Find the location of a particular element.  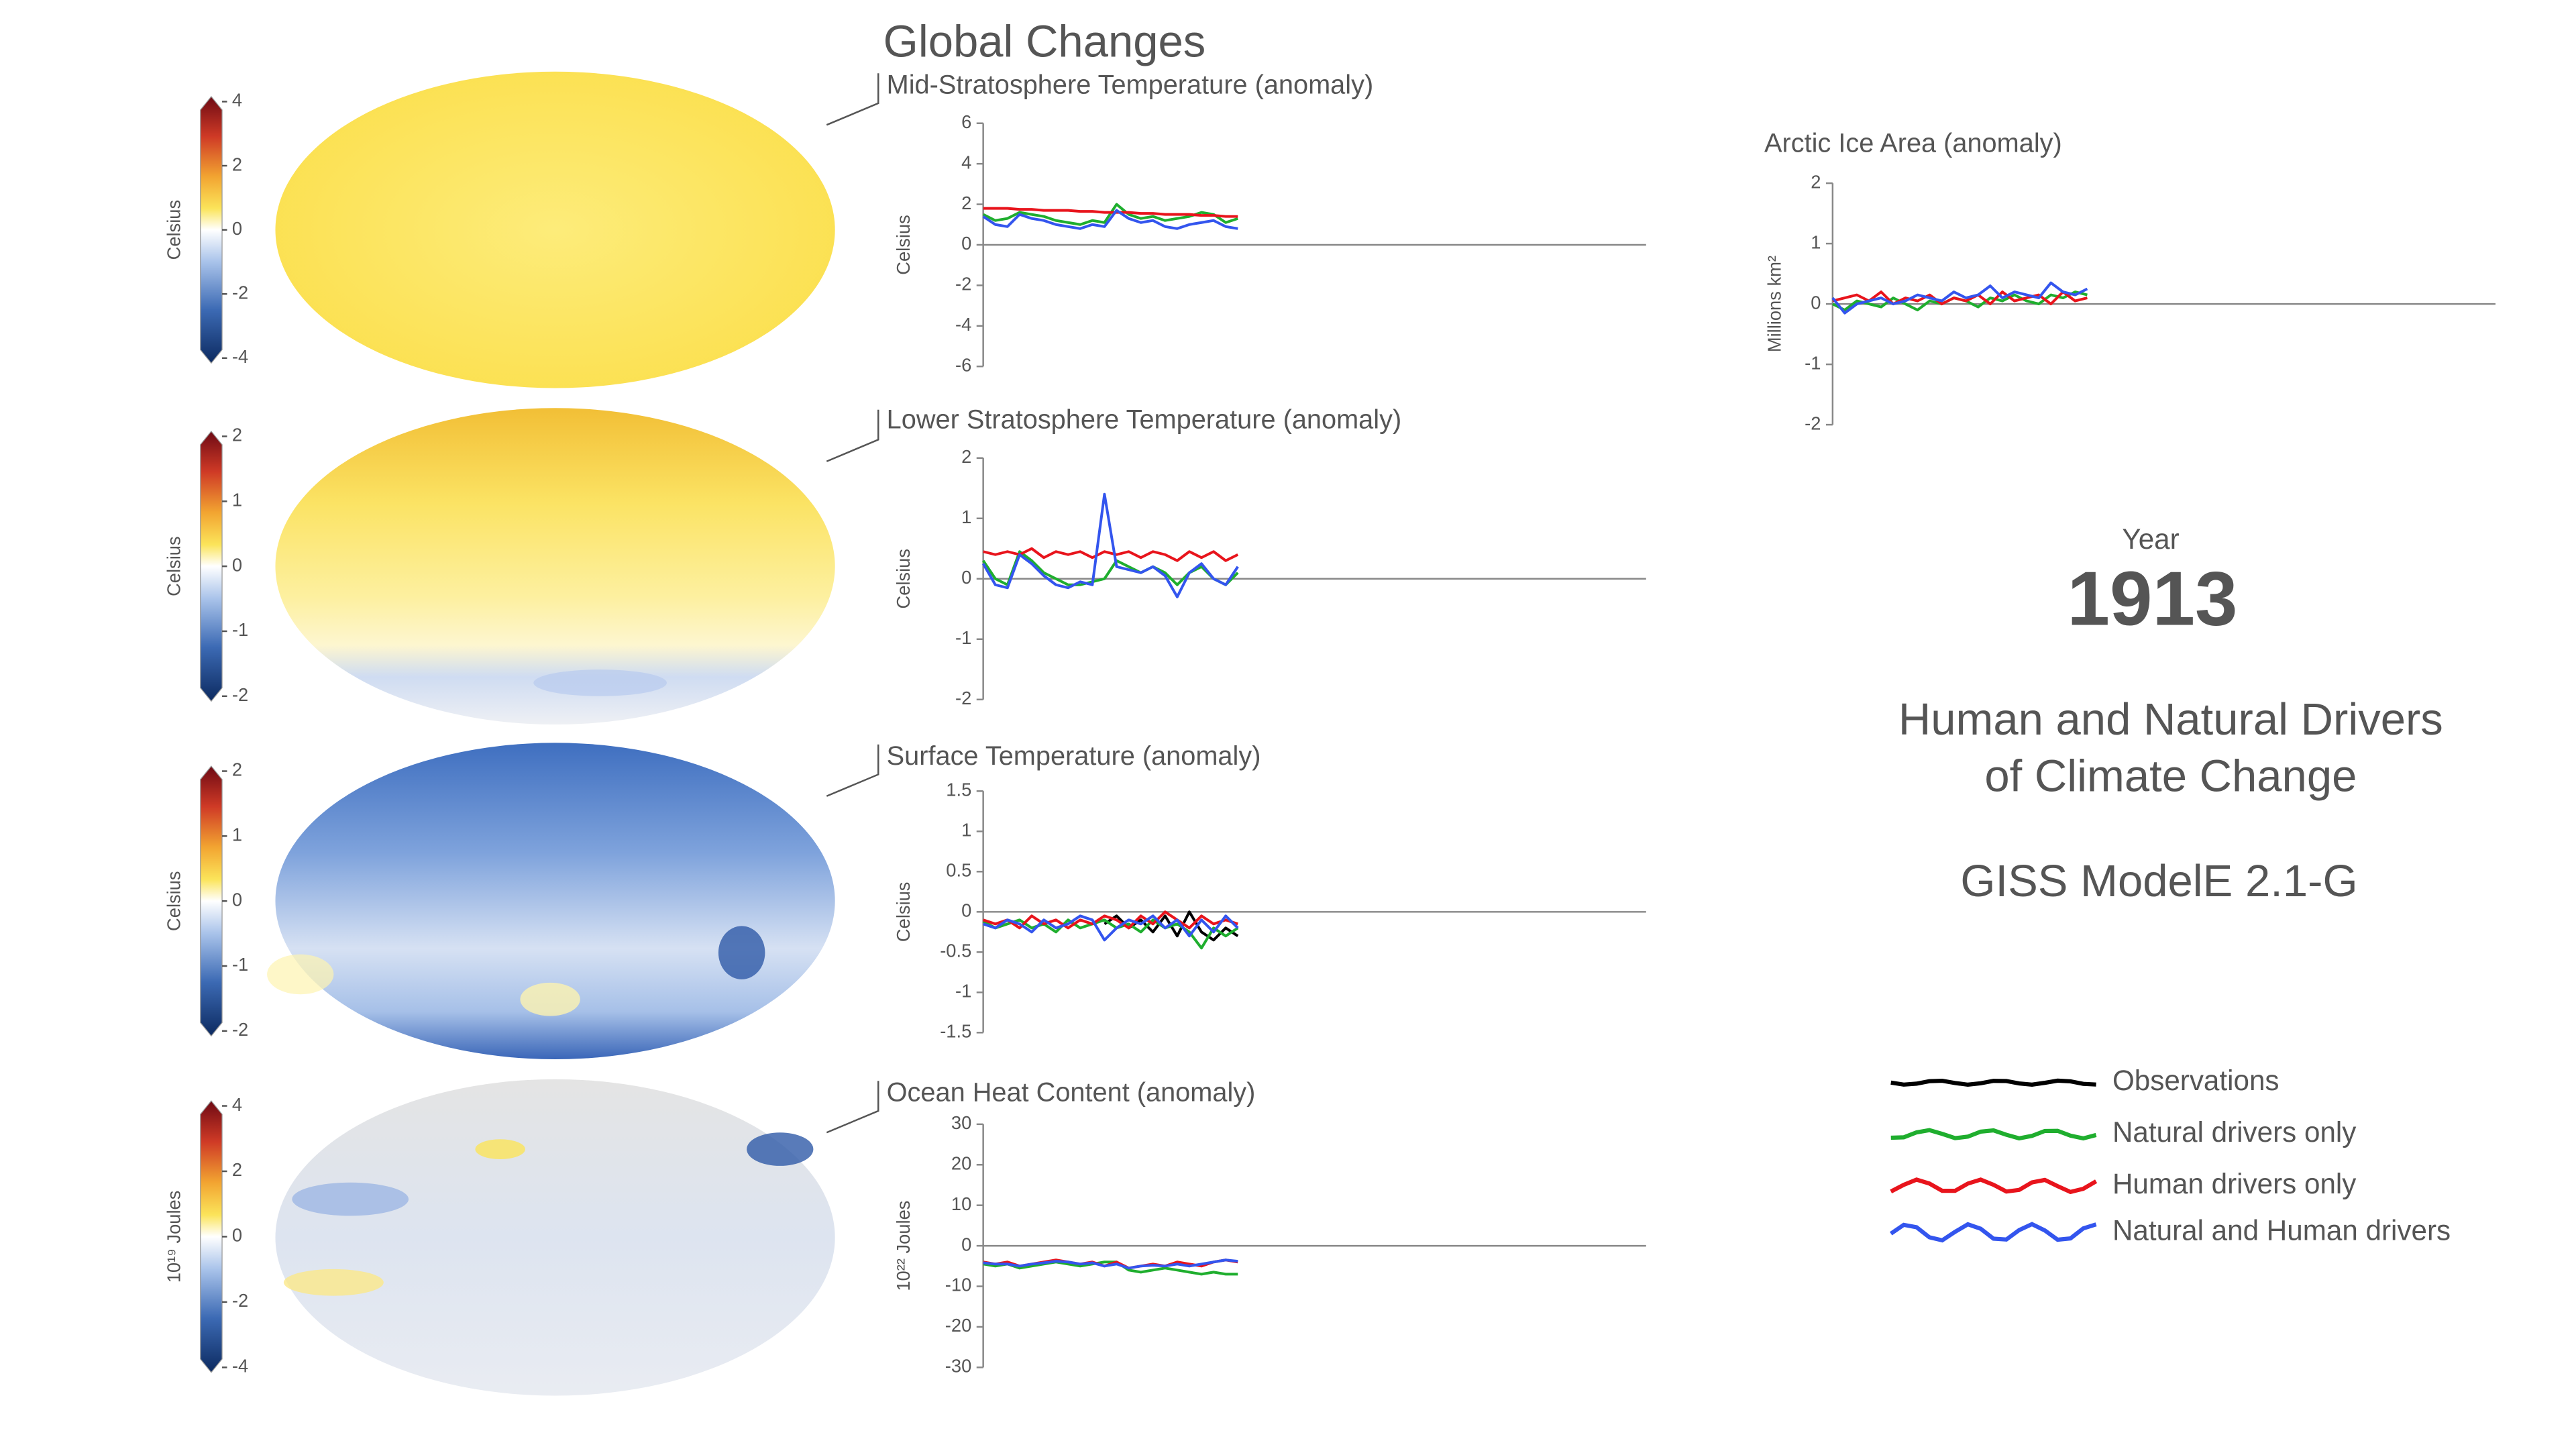

y-tick-label: -1.5 is located at coordinates (955, 1031).